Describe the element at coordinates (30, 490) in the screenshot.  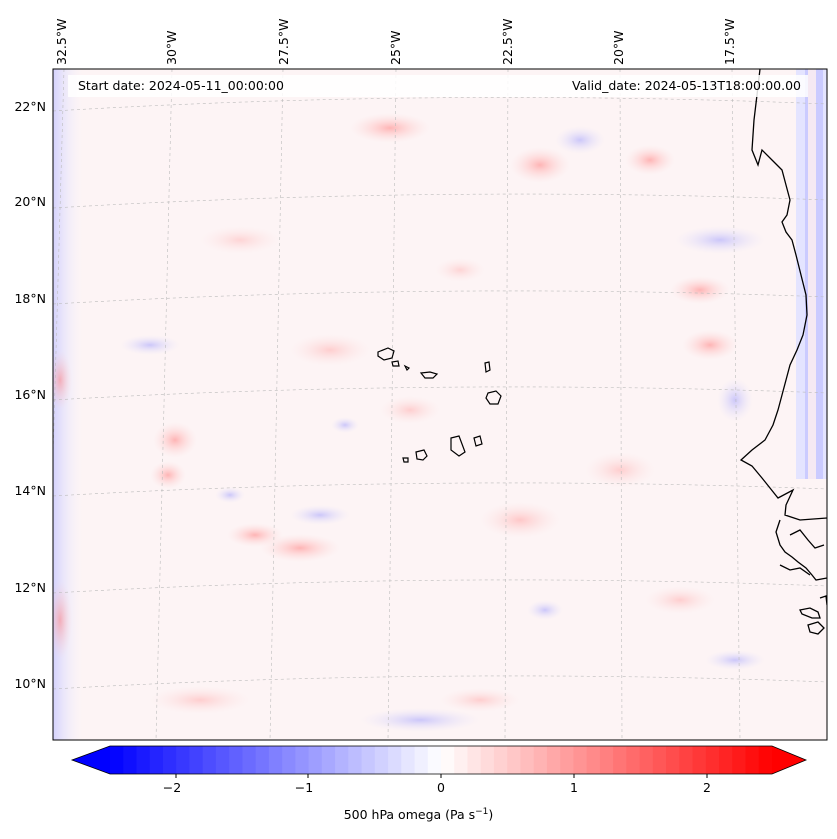
I see `lat-label: 14°N` at that location.